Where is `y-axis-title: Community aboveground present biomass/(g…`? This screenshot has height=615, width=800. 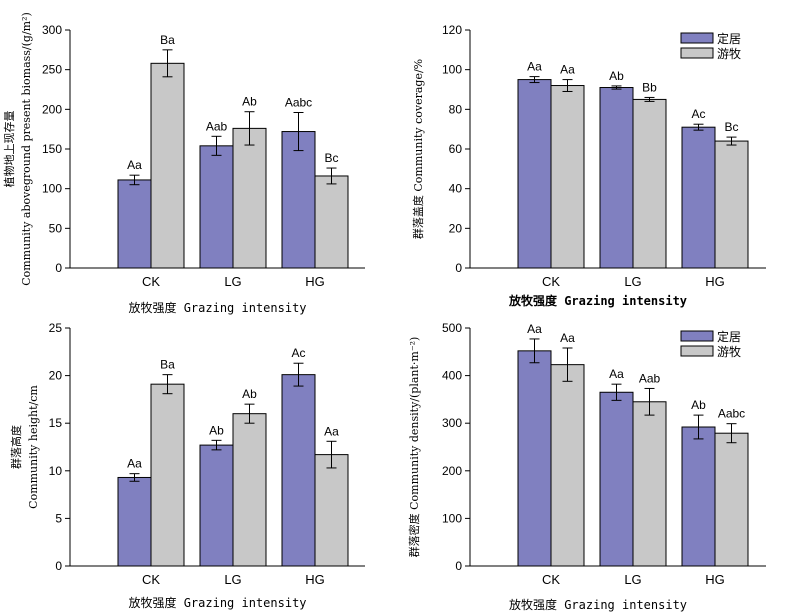
y-axis-title: Community aboveground present biomass/(g… is located at coordinates (26, 149).